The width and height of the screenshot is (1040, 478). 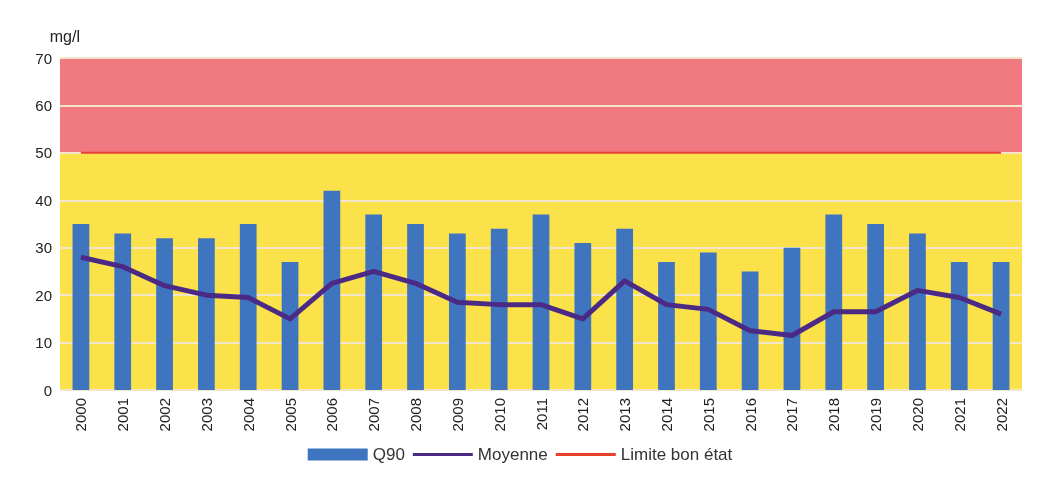 I want to click on x-tick-label: 2001, so click(x=123, y=415).